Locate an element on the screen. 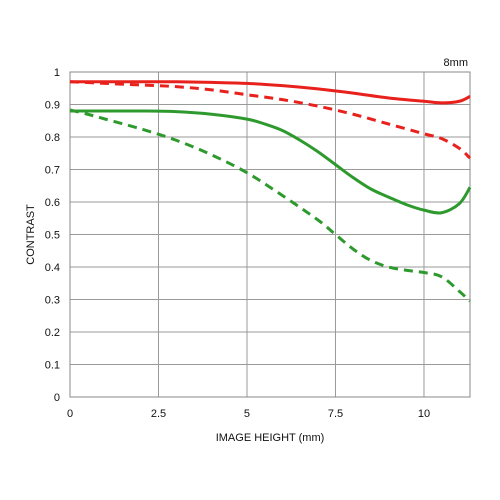  y-tick-label: 0.9 is located at coordinates (52, 106).